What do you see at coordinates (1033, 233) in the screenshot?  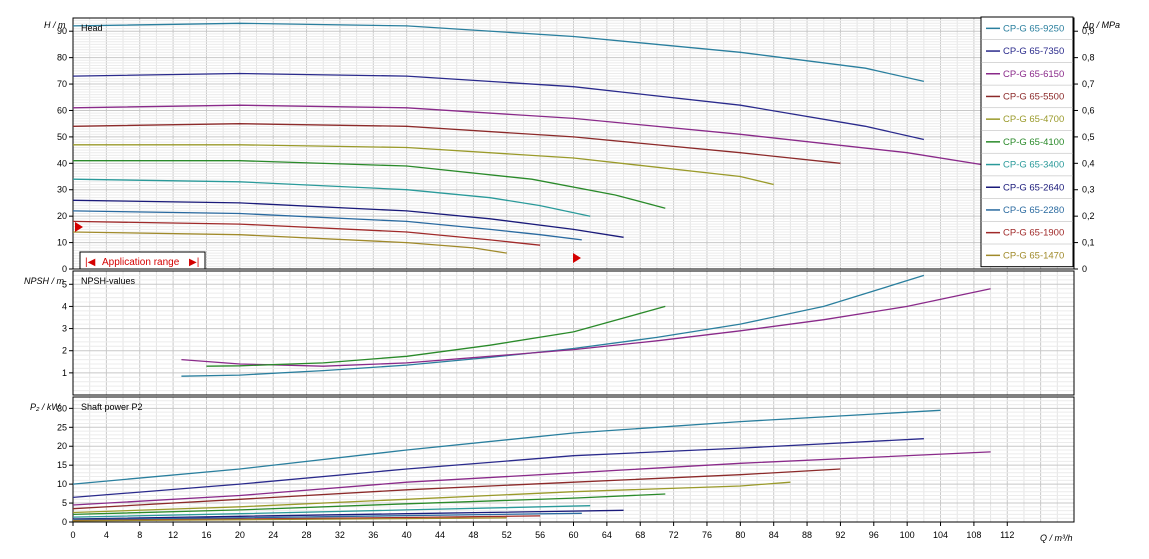 I see `legend-label: CP-G 65-1900` at bounding box center [1033, 233].